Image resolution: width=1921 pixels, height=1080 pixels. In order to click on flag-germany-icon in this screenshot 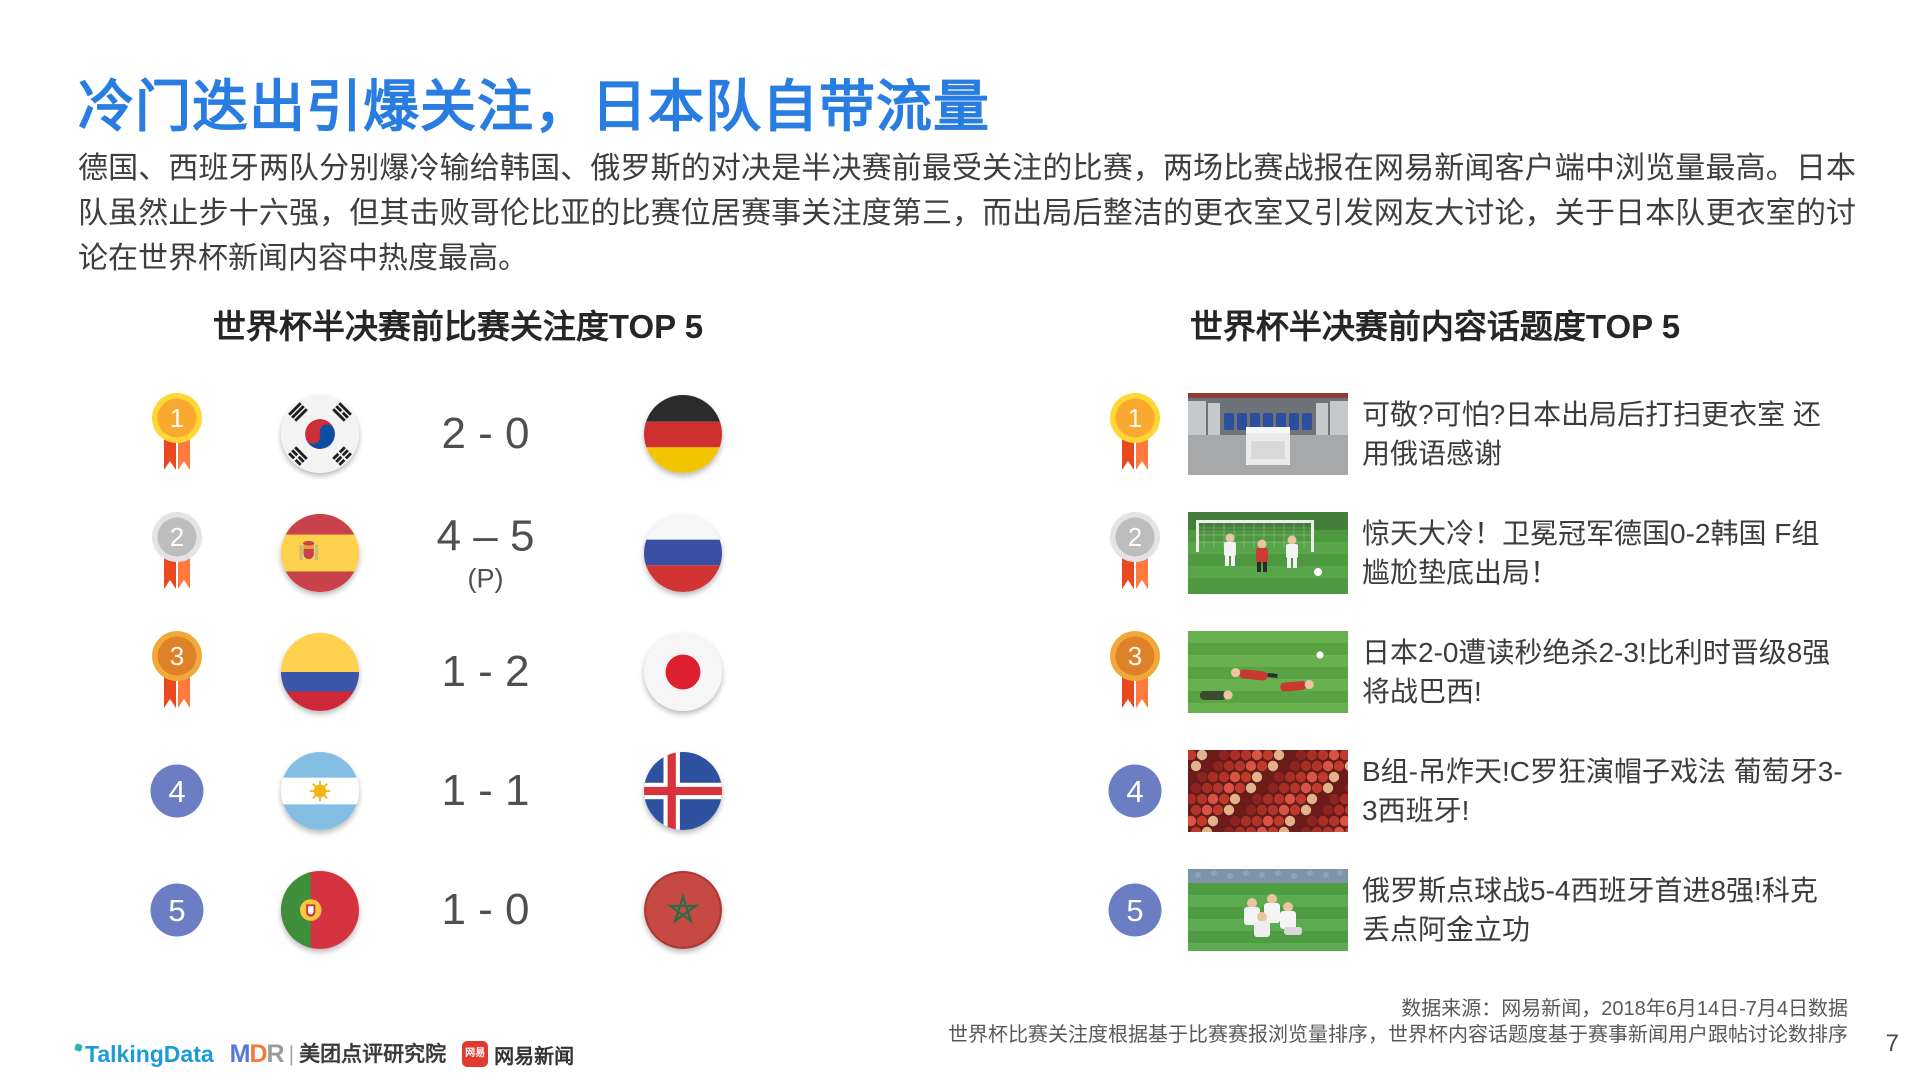, I will do `click(683, 433)`.